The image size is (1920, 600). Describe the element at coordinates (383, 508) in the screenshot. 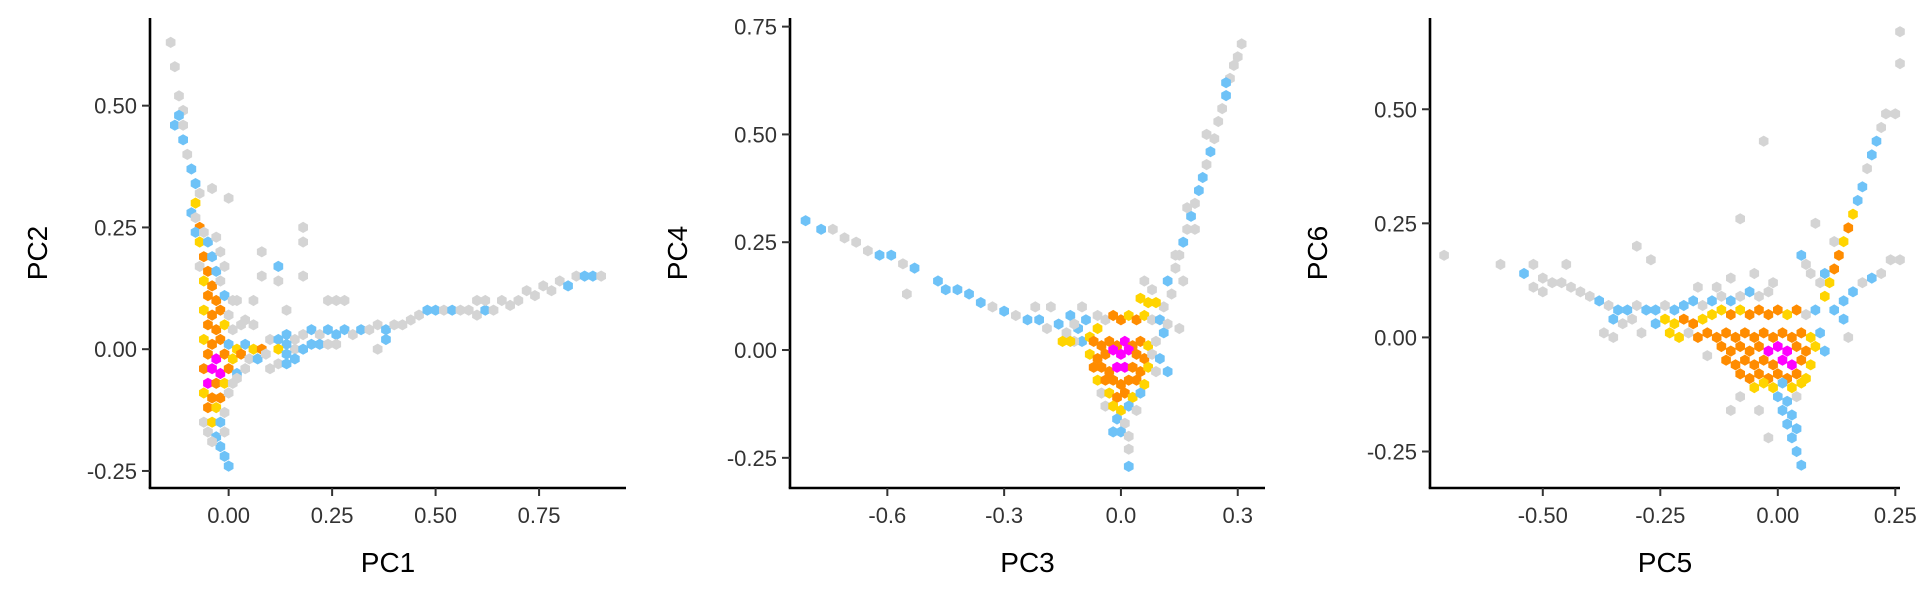

I see `x-ticks: 0.00 0.25 0.50 0.75` at that location.